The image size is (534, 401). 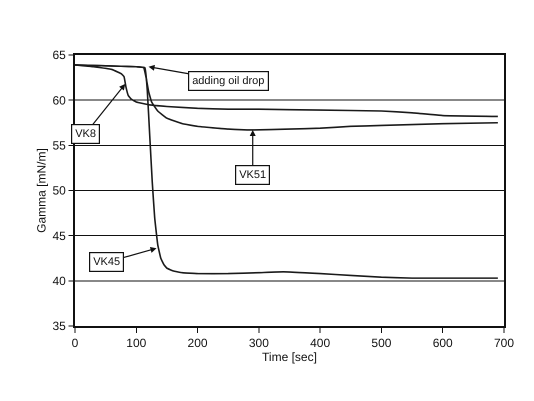 I want to click on y-tick-label: 40, so click(x=59, y=281).